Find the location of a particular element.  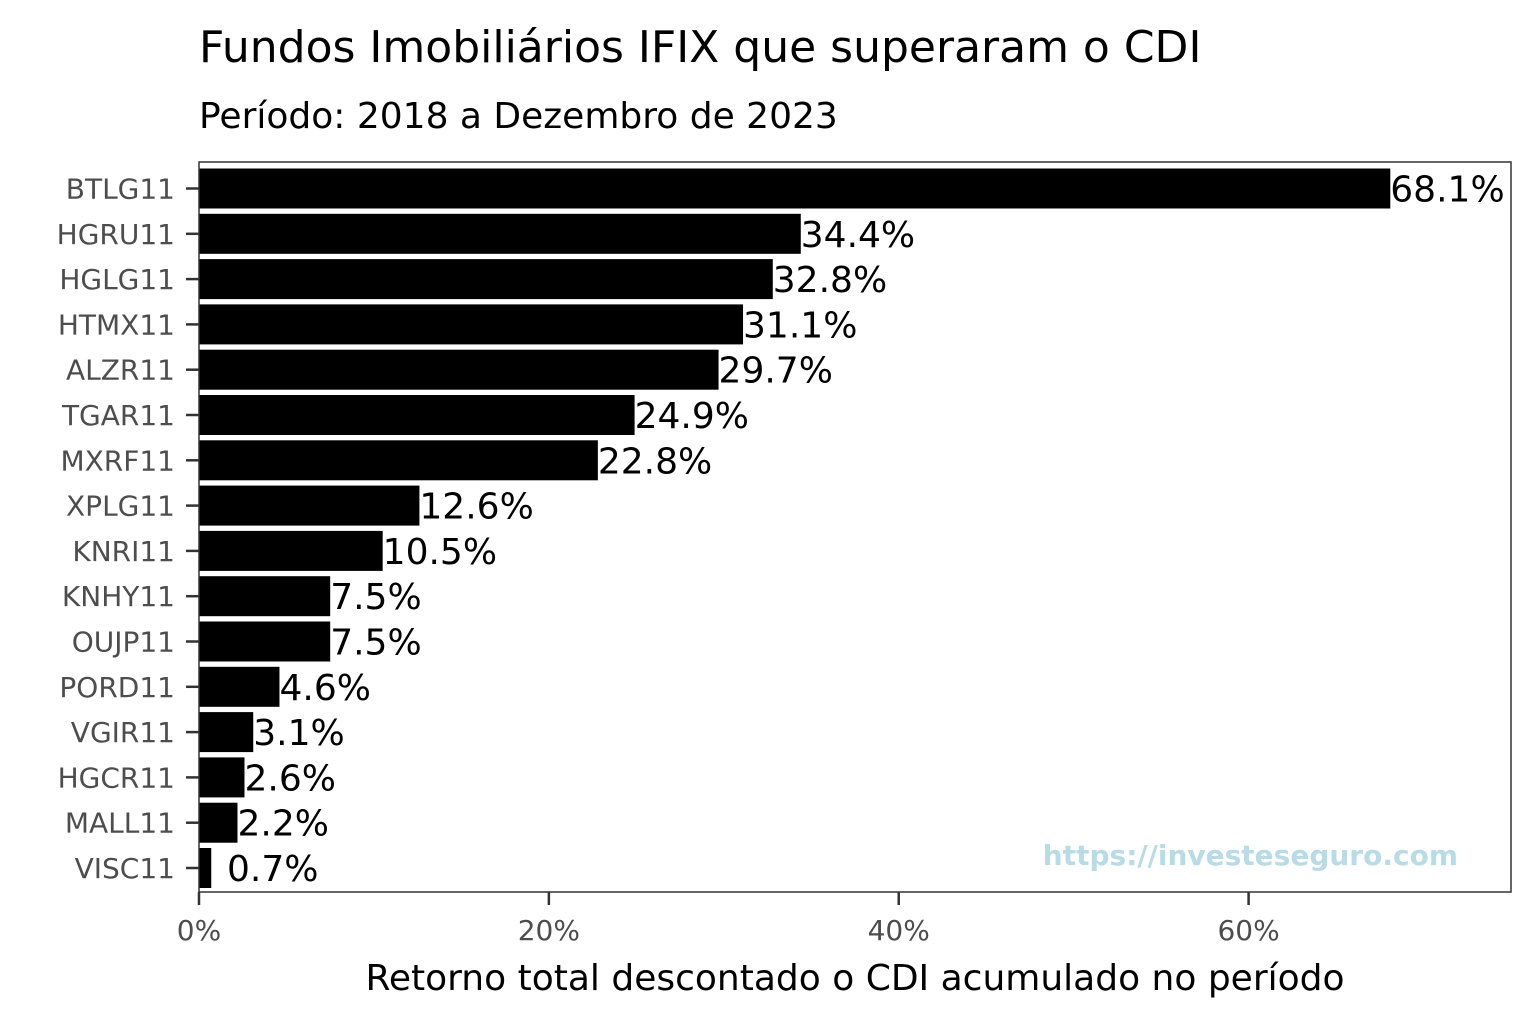

bar-hgcr11 is located at coordinates (222, 777).